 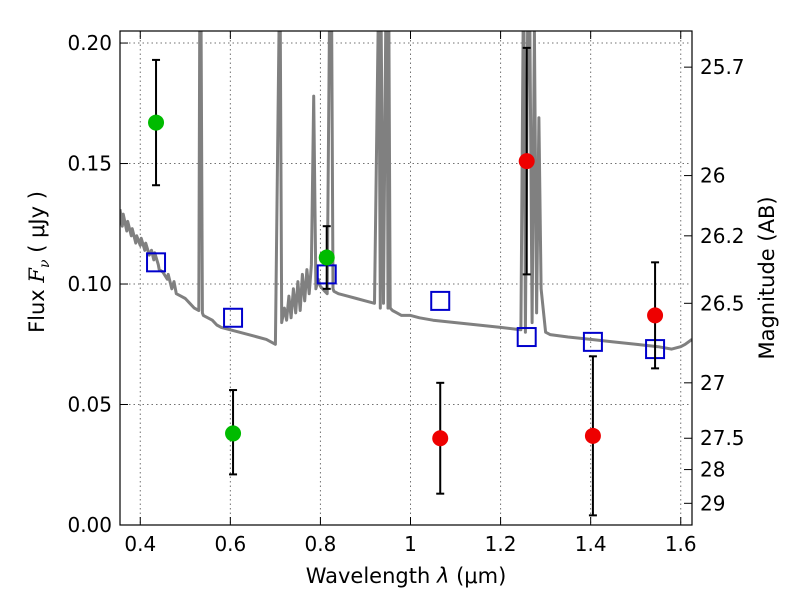 I want to click on y2-tick-label: 29, so click(x=712, y=503).